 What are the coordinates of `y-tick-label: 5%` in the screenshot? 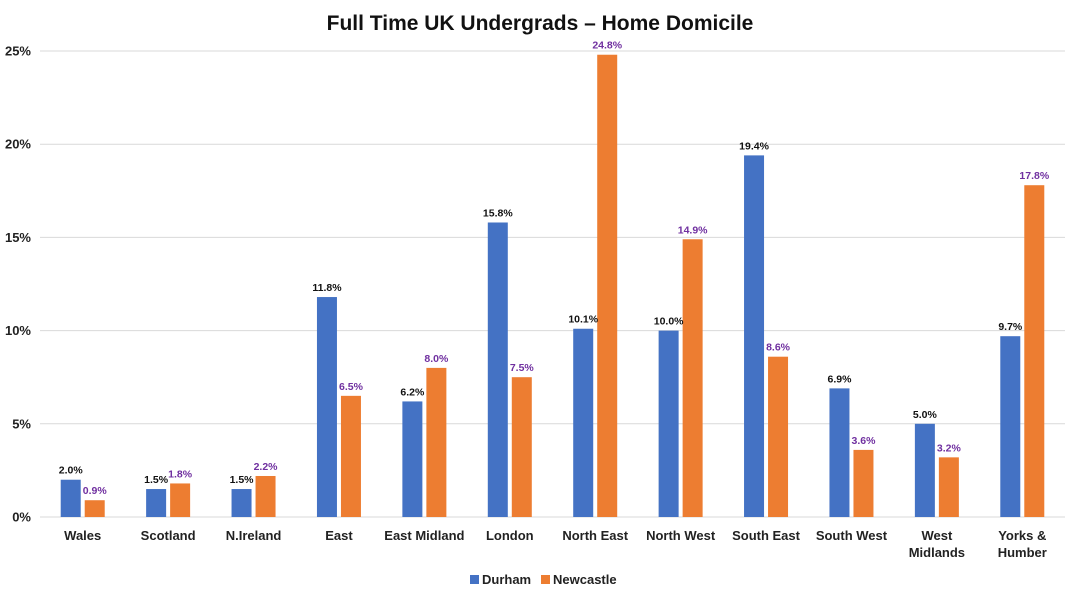 It's located at (21, 423).